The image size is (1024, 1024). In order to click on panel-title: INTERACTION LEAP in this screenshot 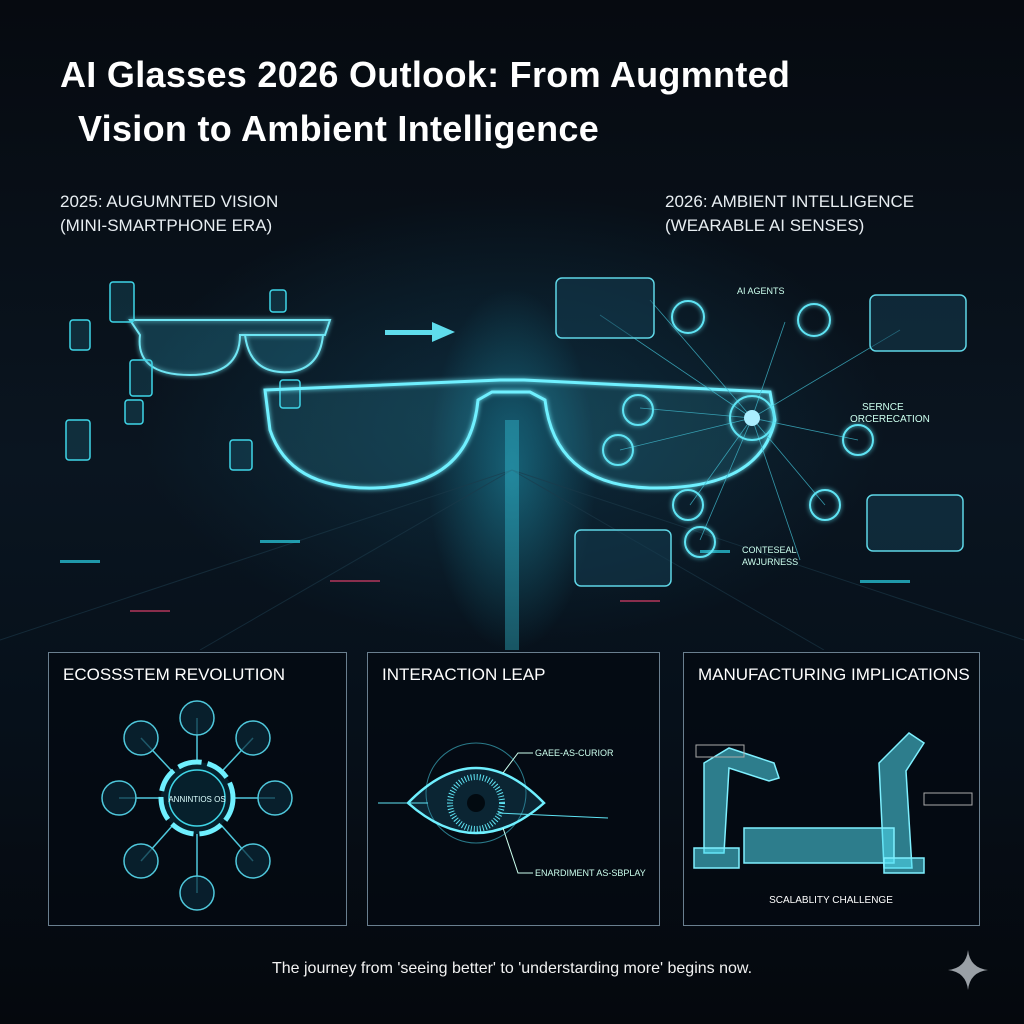, I will do `click(464, 674)`.